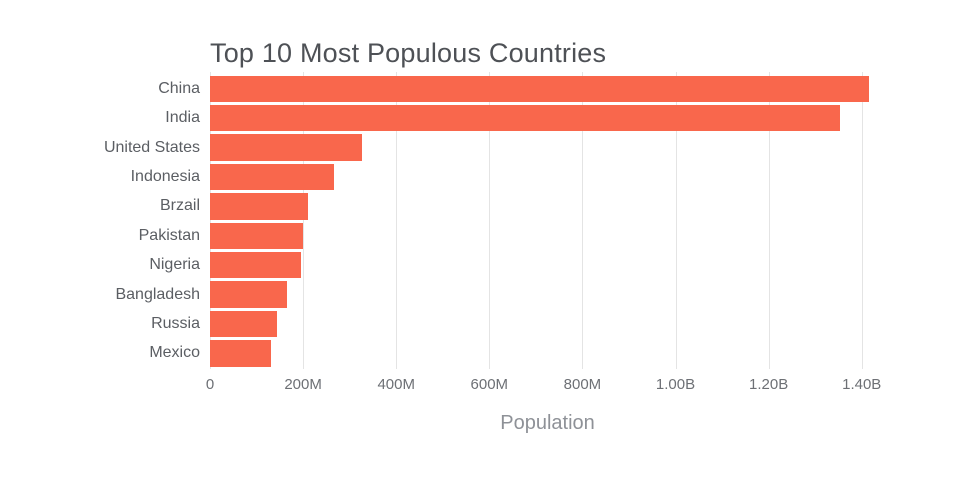 The image size is (960, 500). Describe the element at coordinates (182, 118) in the screenshot. I see `y-axis-category-label: India` at that location.